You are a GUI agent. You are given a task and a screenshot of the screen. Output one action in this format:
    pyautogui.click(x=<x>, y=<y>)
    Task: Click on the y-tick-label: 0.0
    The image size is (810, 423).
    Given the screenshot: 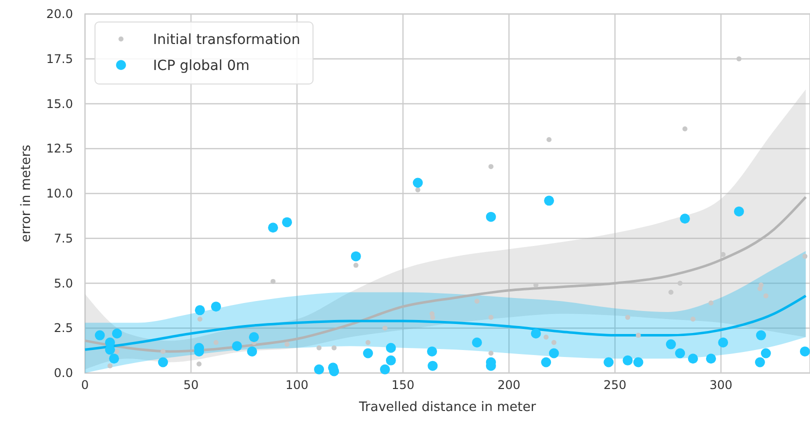 What is the action you would take?
    pyautogui.click(x=63, y=373)
    